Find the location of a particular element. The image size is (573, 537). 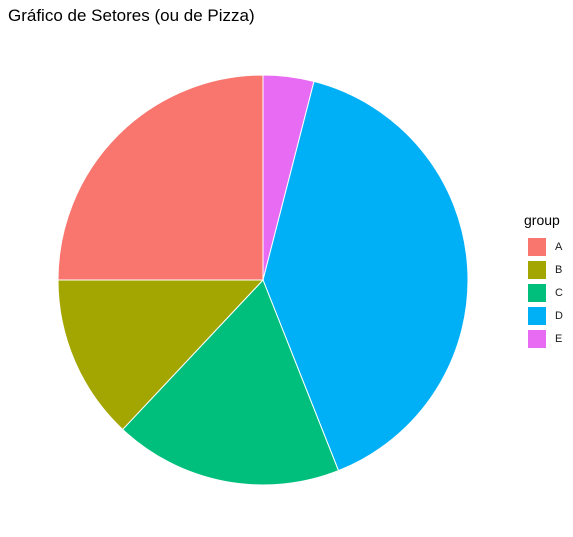

legend-item-c: C is located at coordinates (543, 292).